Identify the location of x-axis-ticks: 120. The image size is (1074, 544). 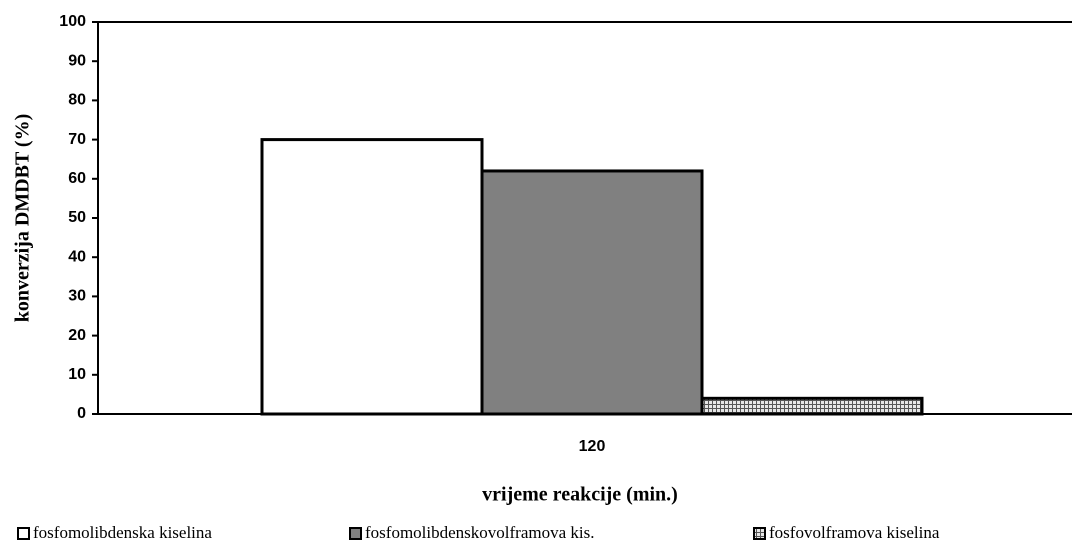
(592, 446).